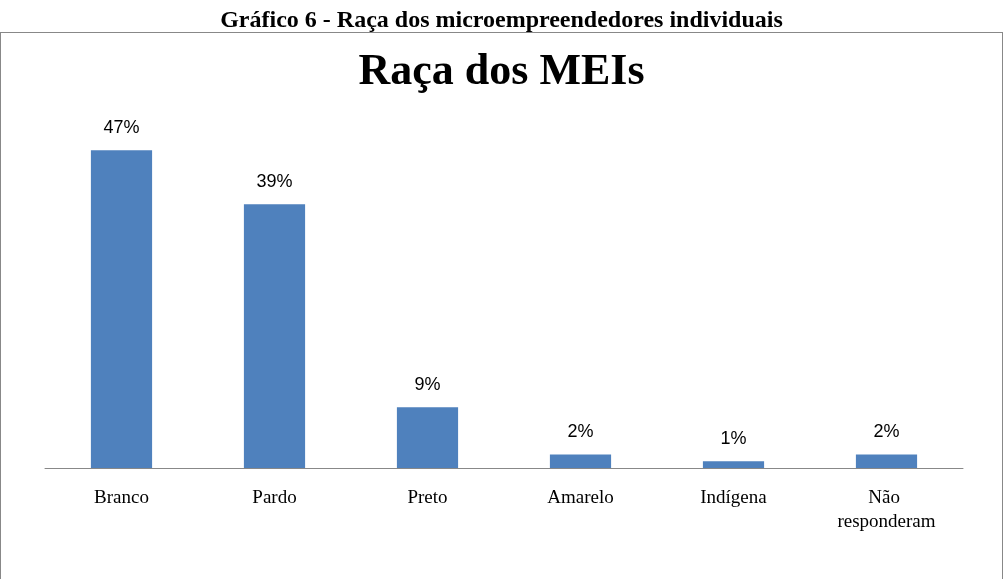 This screenshot has height=580, width=1003. I want to click on x-tick-label: Indígena, so click(734, 496).